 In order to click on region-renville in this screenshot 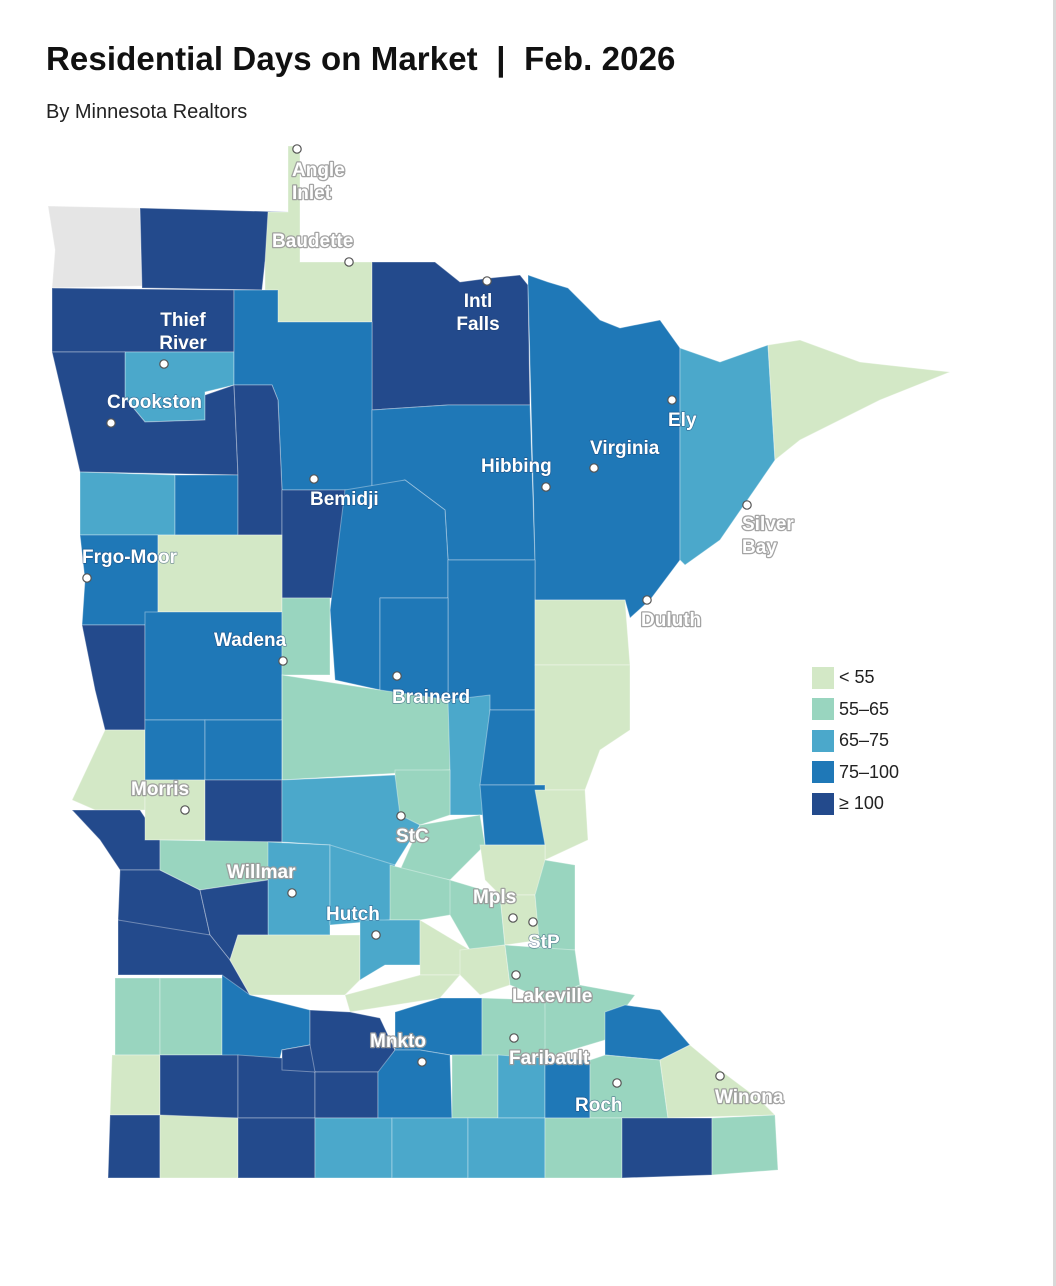, I will do `click(295, 965)`.